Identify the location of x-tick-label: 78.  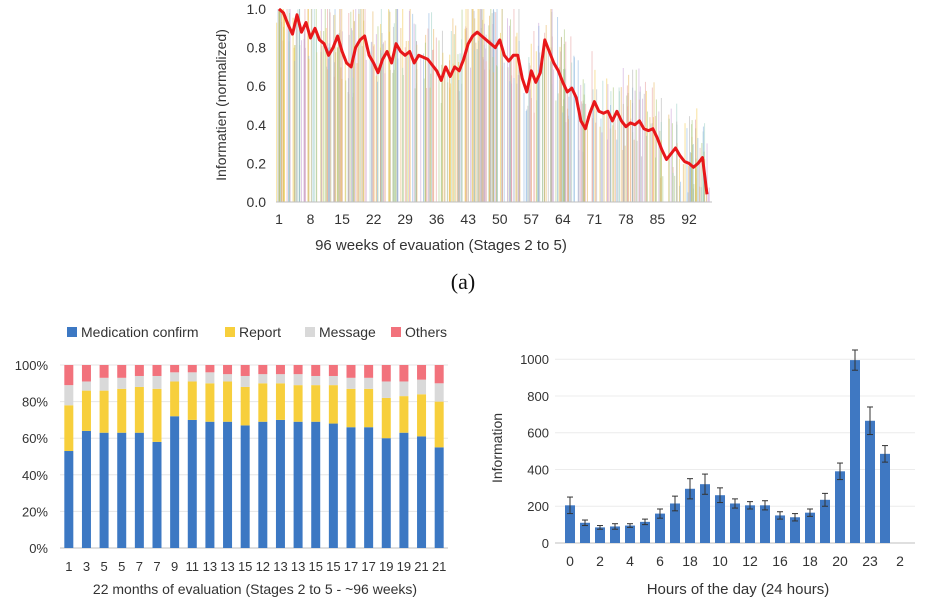
(626, 219).